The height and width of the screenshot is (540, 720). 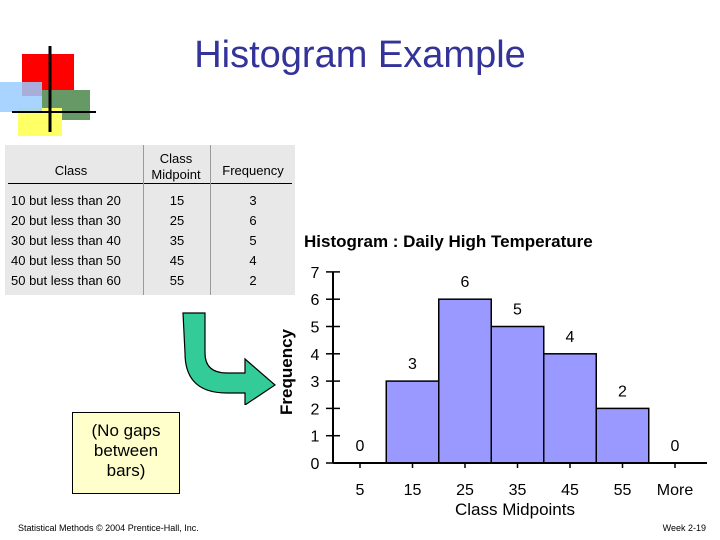 What do you see at coordinates (253, 280) in the screenshot?
I see `table-cell-frequency: 2` at bounding box center [253, 280].